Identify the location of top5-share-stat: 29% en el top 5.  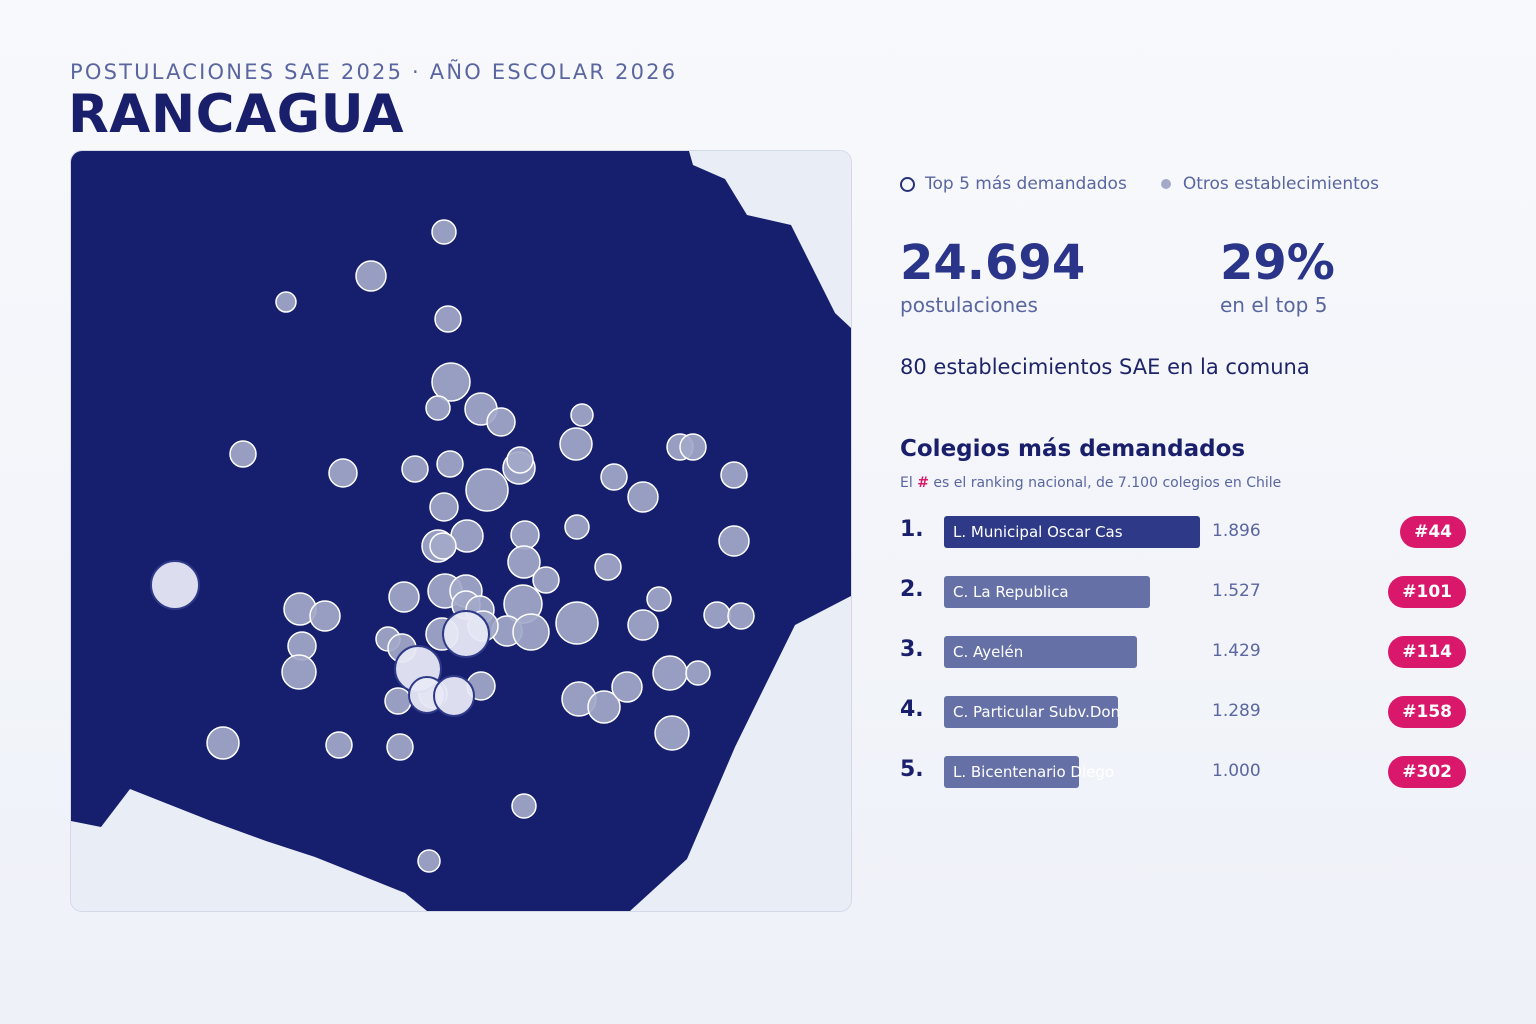
(1277, 276).